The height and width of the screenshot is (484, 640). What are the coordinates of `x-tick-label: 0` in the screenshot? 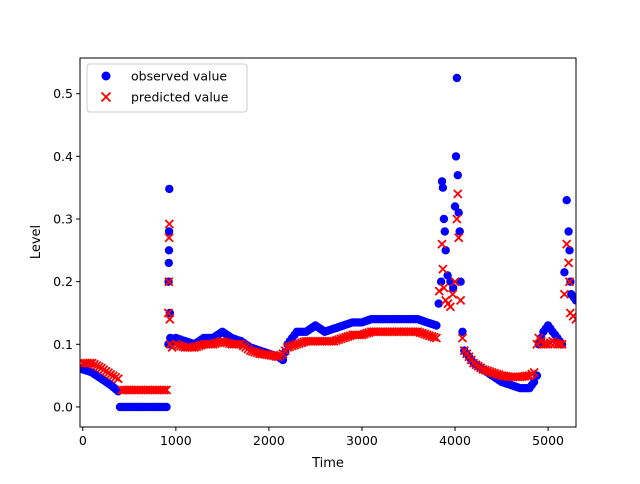 It's located at (83, 440).